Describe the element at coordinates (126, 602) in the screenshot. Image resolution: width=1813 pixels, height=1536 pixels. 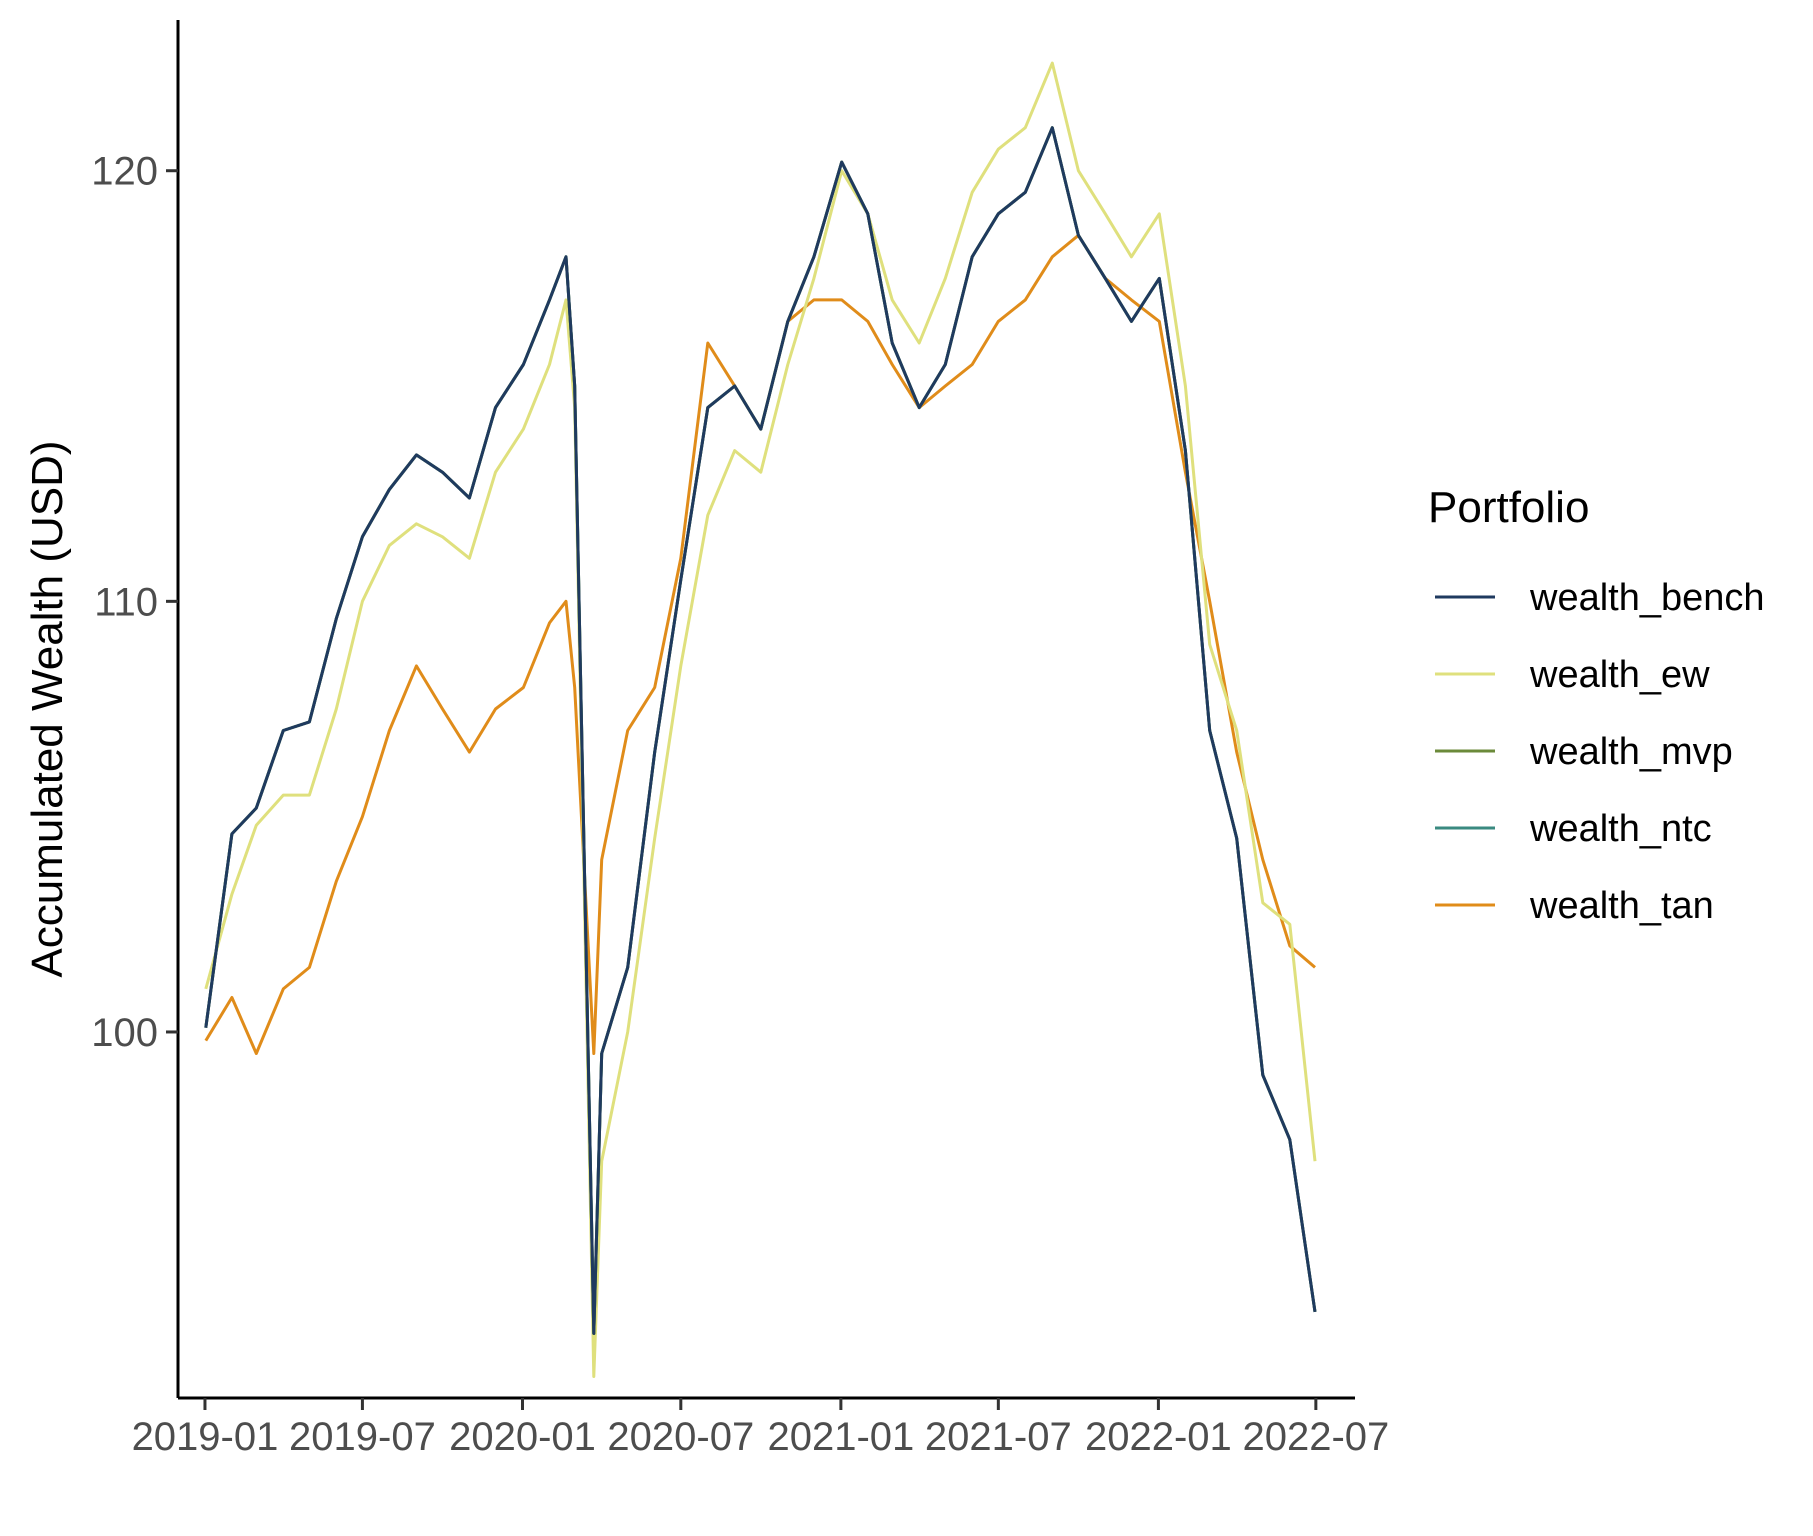
I see `y-tick-label: 110` at that location.